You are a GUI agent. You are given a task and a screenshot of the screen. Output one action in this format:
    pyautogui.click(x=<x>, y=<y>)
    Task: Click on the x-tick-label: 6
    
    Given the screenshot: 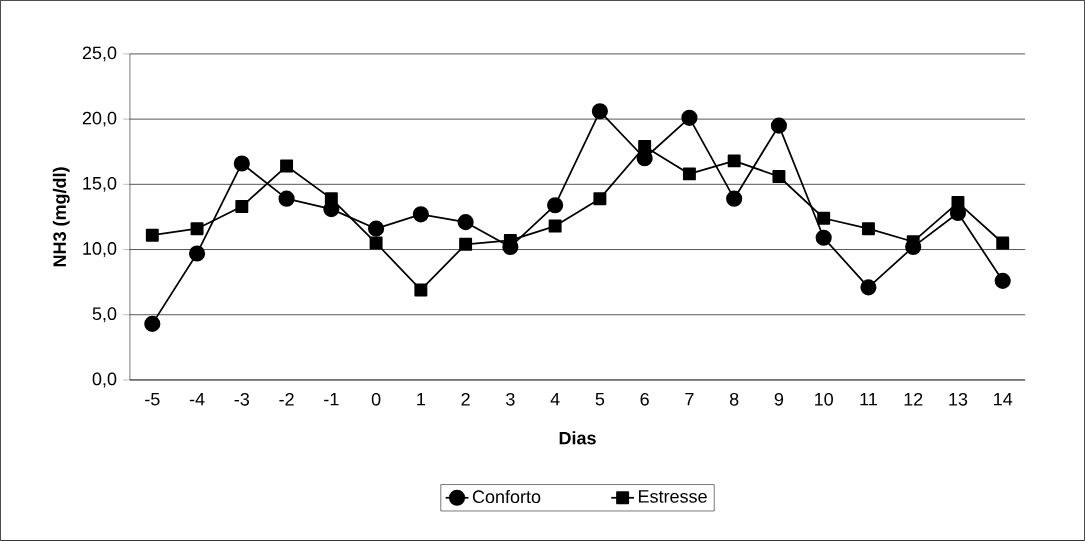 What is the action you would take?
    pyautogui.click(x=644, y=399)
    